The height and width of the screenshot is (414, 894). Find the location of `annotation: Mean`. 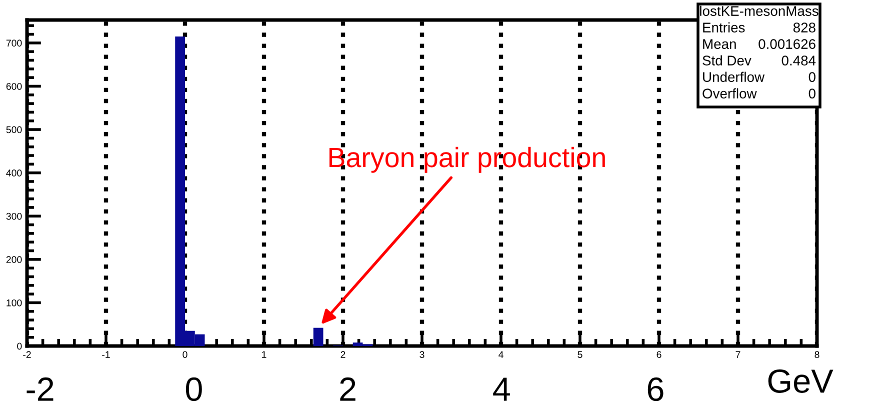

annotation: Mean is located at coordinates (719, 44).